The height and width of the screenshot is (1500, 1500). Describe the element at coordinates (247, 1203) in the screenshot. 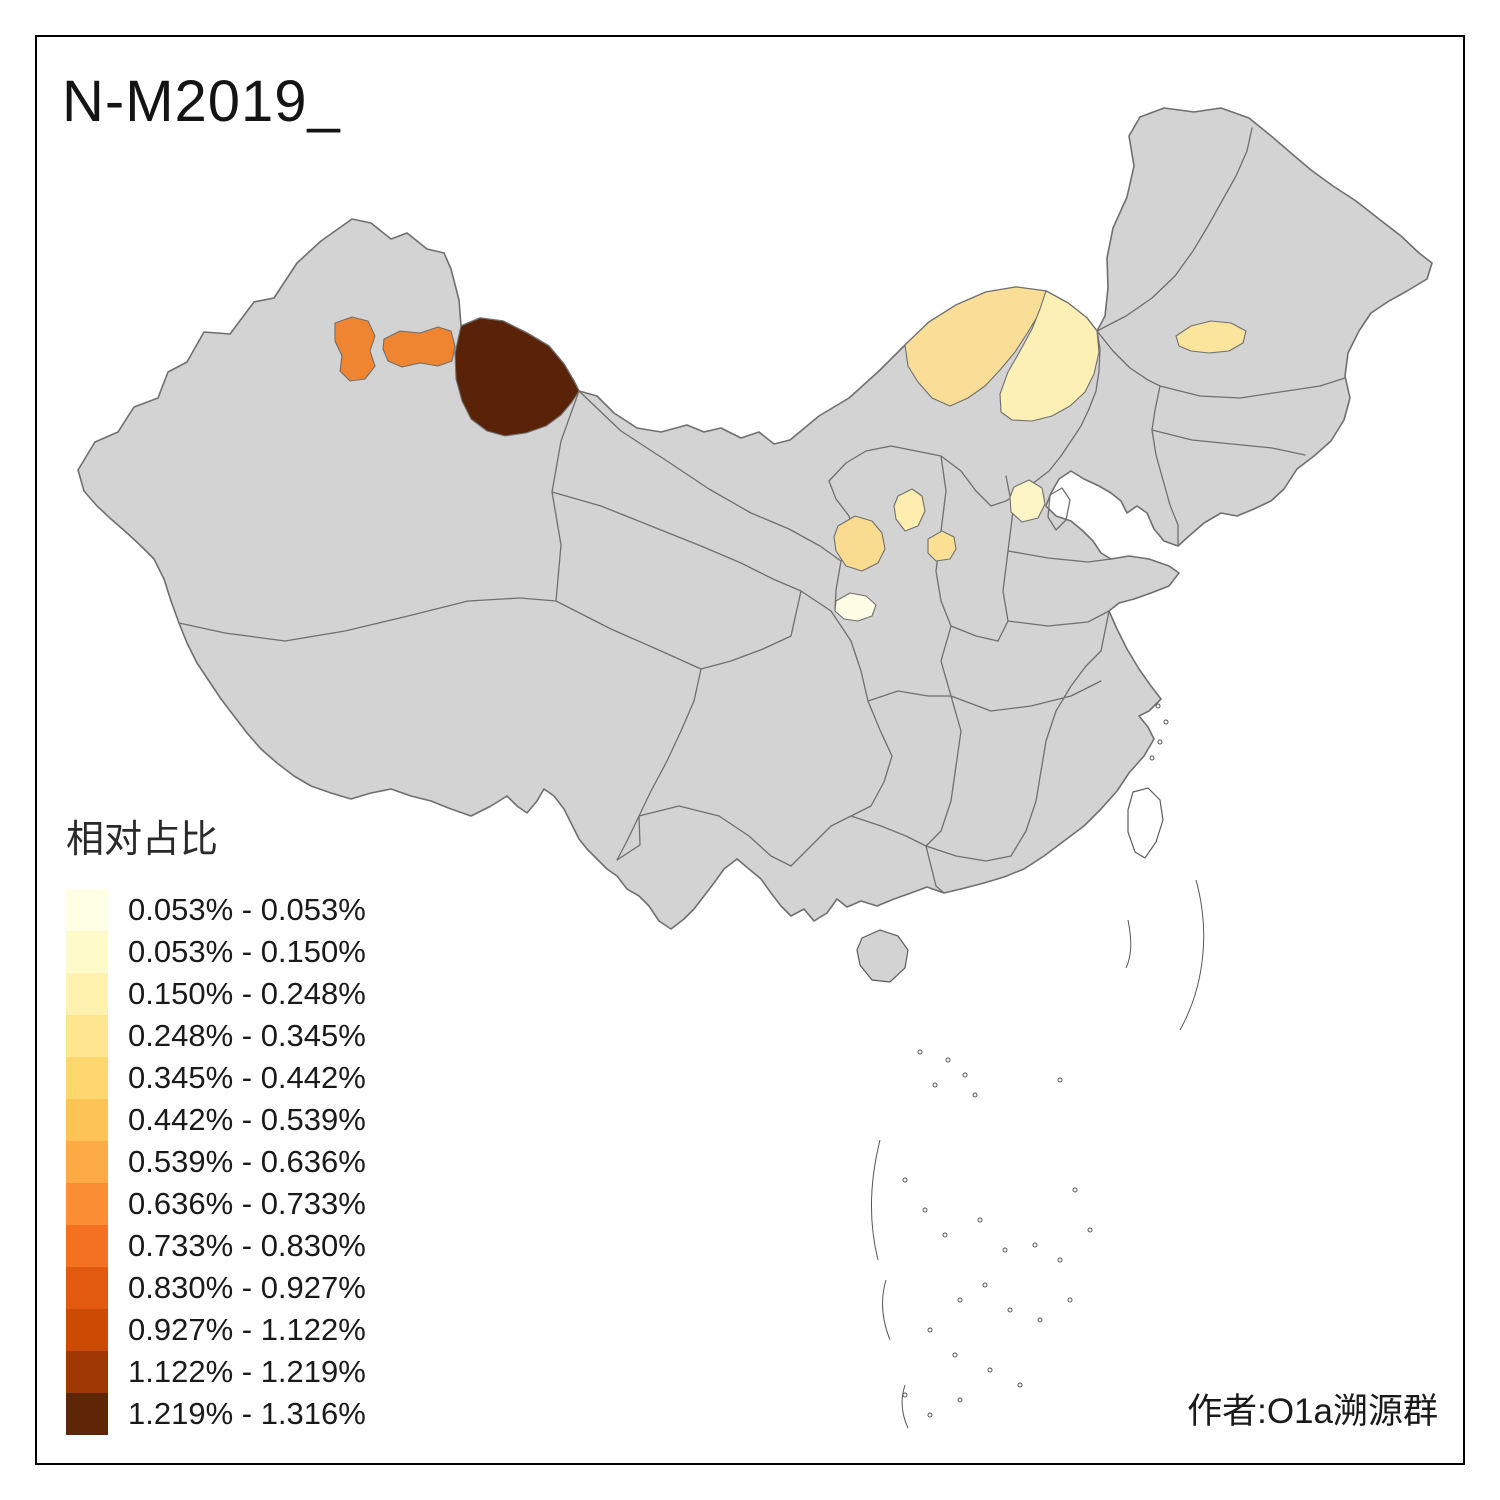

I see `legend-label: 0.636% - 0.733%` at that location.